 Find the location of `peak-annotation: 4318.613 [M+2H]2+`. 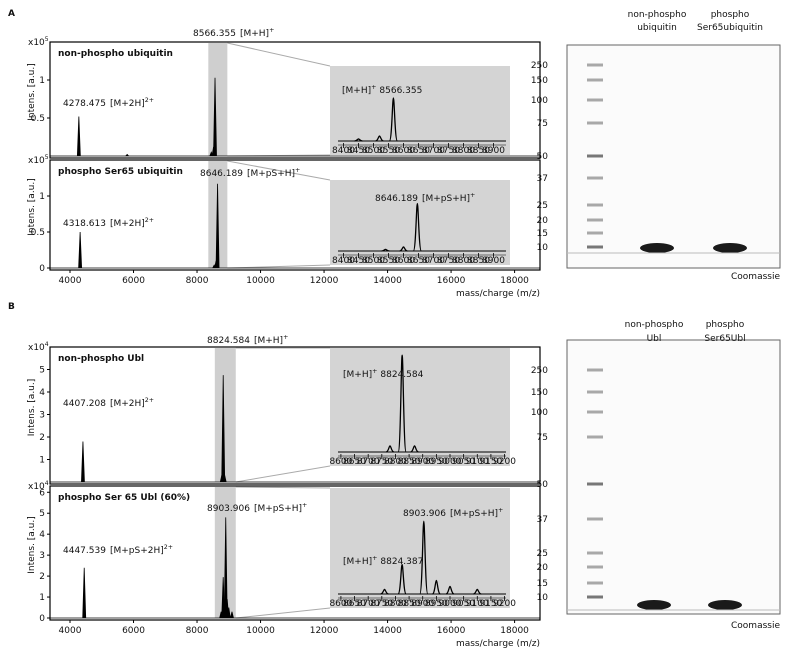

peak-annotation: 4318.613 [M+2H]2+ is located at coordinates (108, 223).